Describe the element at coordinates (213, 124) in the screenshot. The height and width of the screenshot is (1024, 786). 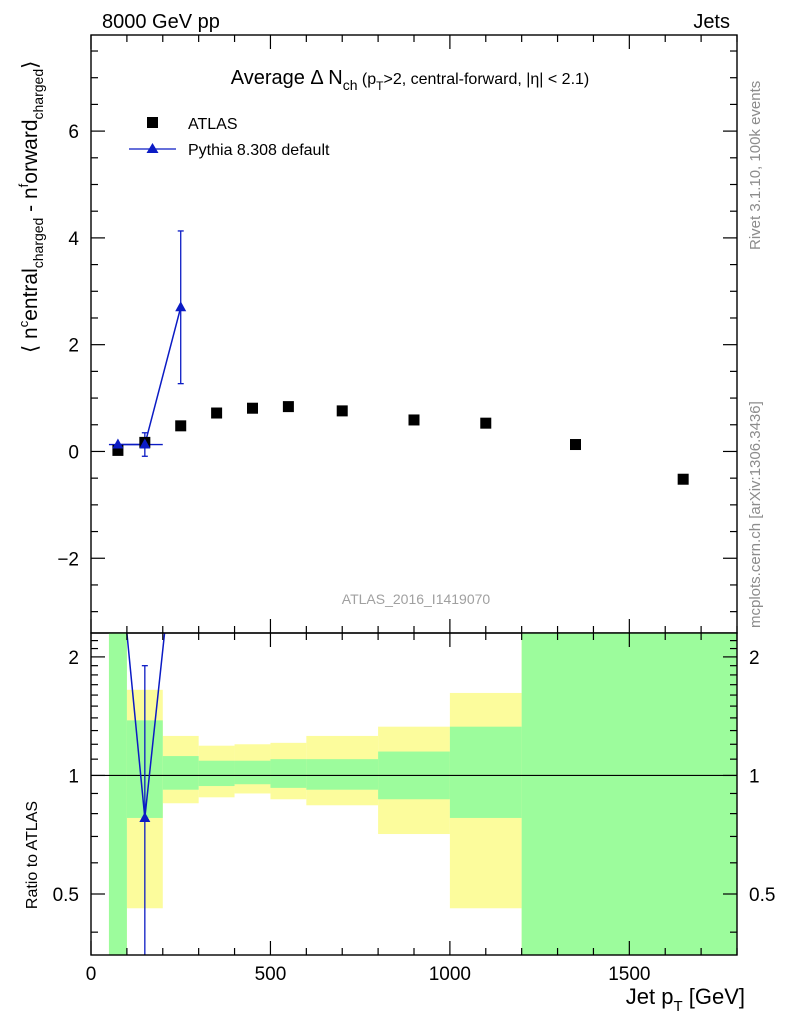
I see `legend-atlas-label: ATLAS` at that location.